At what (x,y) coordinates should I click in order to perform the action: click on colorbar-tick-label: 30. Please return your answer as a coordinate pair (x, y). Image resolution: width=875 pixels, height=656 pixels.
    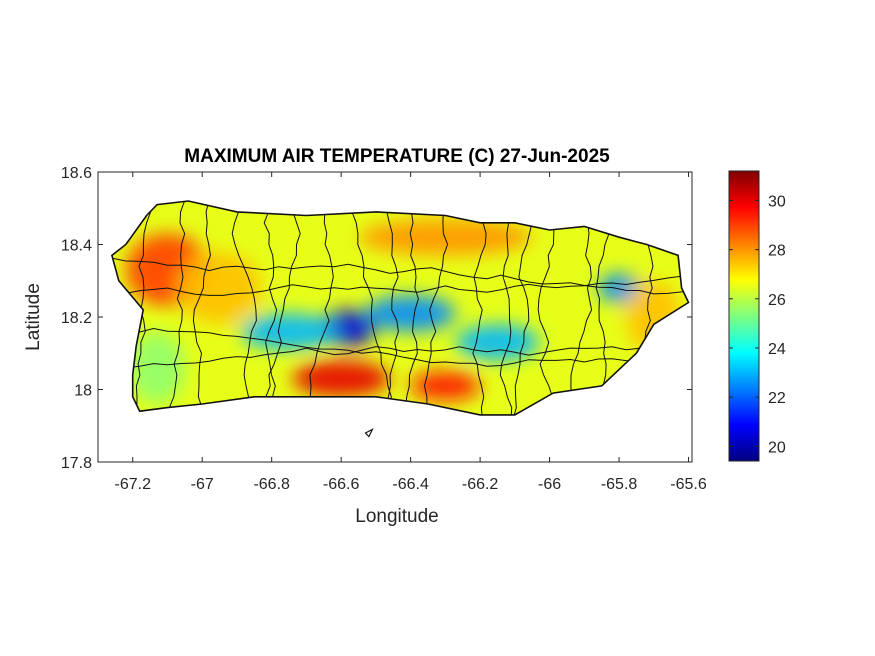
    Looking at the image, I should click on (777, 201).